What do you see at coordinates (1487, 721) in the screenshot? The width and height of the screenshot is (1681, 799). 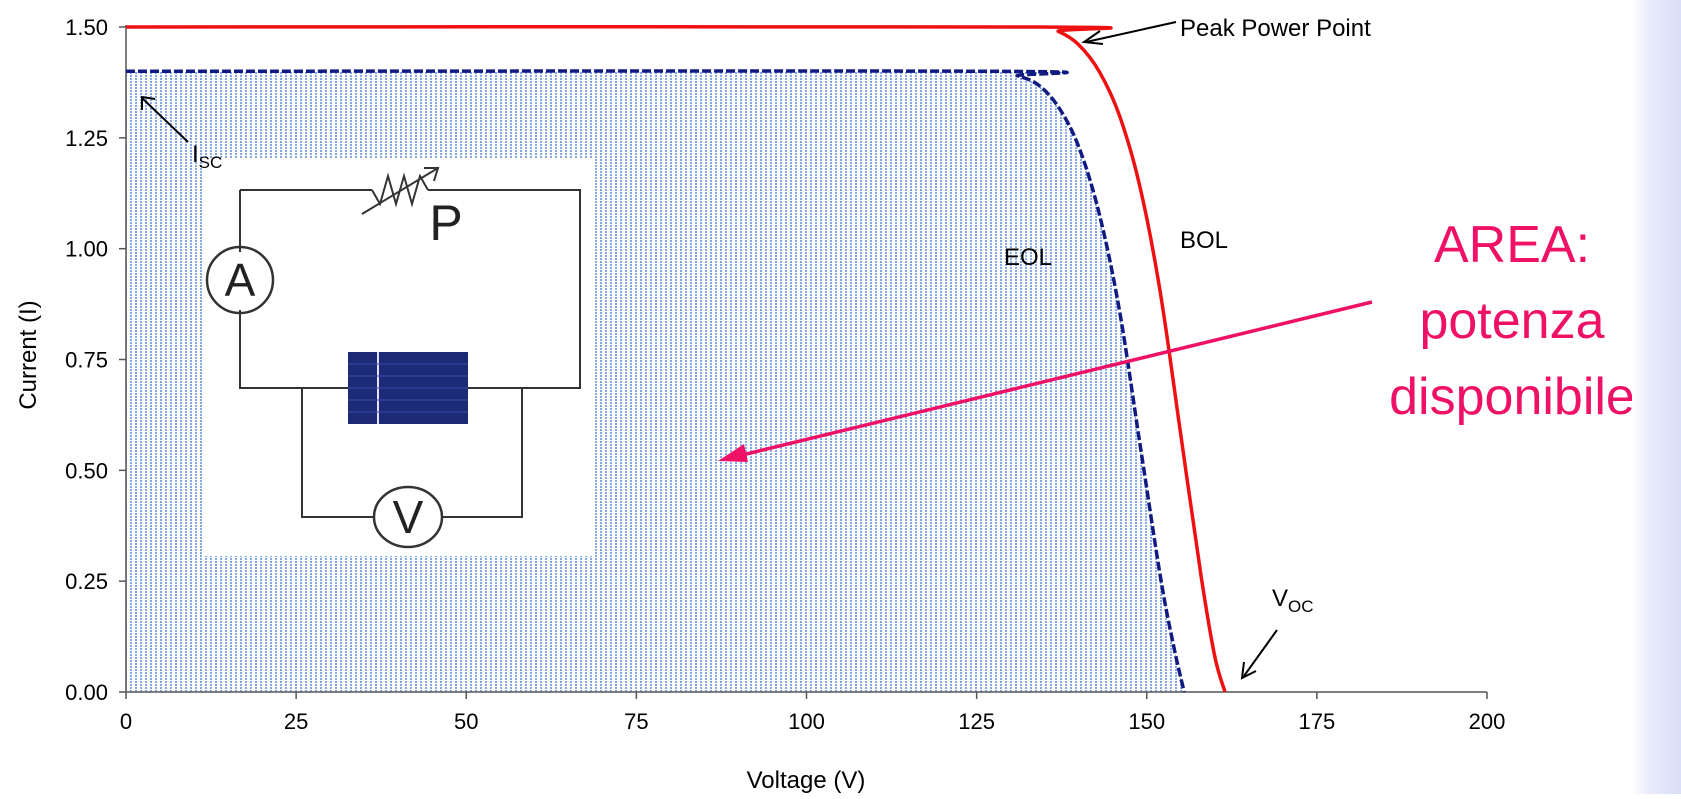 I see `x-tick-label: 200` at bounding box center [1487, 721].